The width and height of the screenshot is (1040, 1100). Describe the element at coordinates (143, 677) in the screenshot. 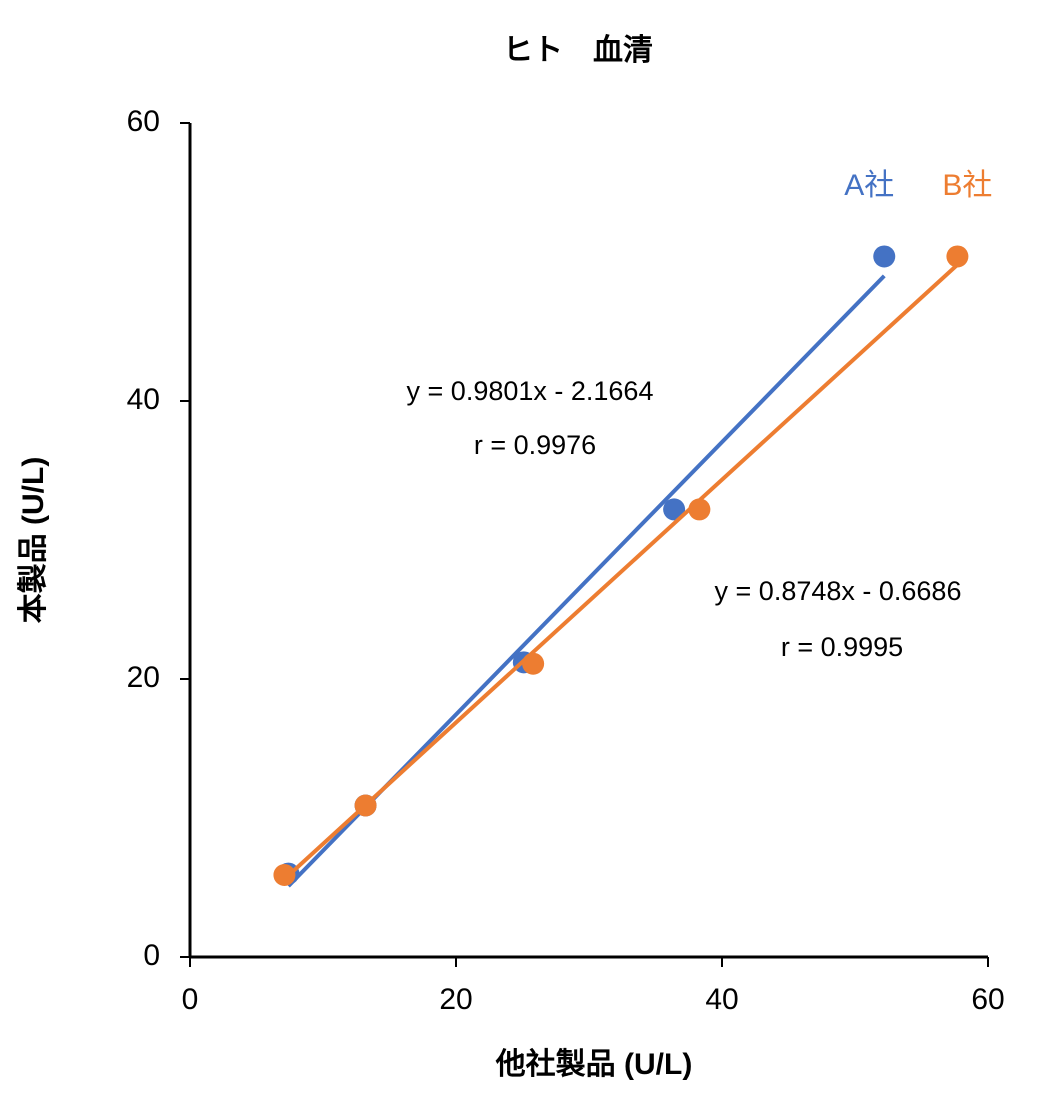

I see `y-tick-label: 20` at that location.